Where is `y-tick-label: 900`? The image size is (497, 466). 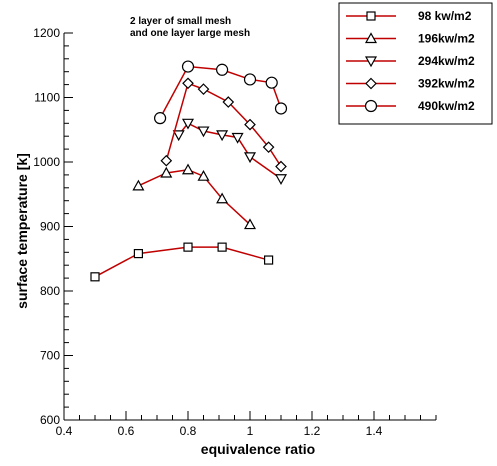
y-tick-label: 900 is located at coordinates (50, 227).